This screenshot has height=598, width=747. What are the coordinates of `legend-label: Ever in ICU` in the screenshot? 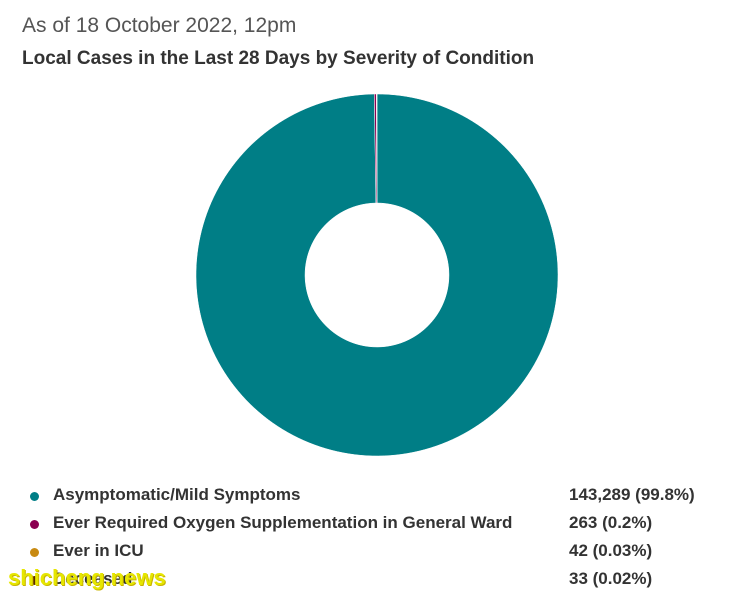 It's located at (98, 550).